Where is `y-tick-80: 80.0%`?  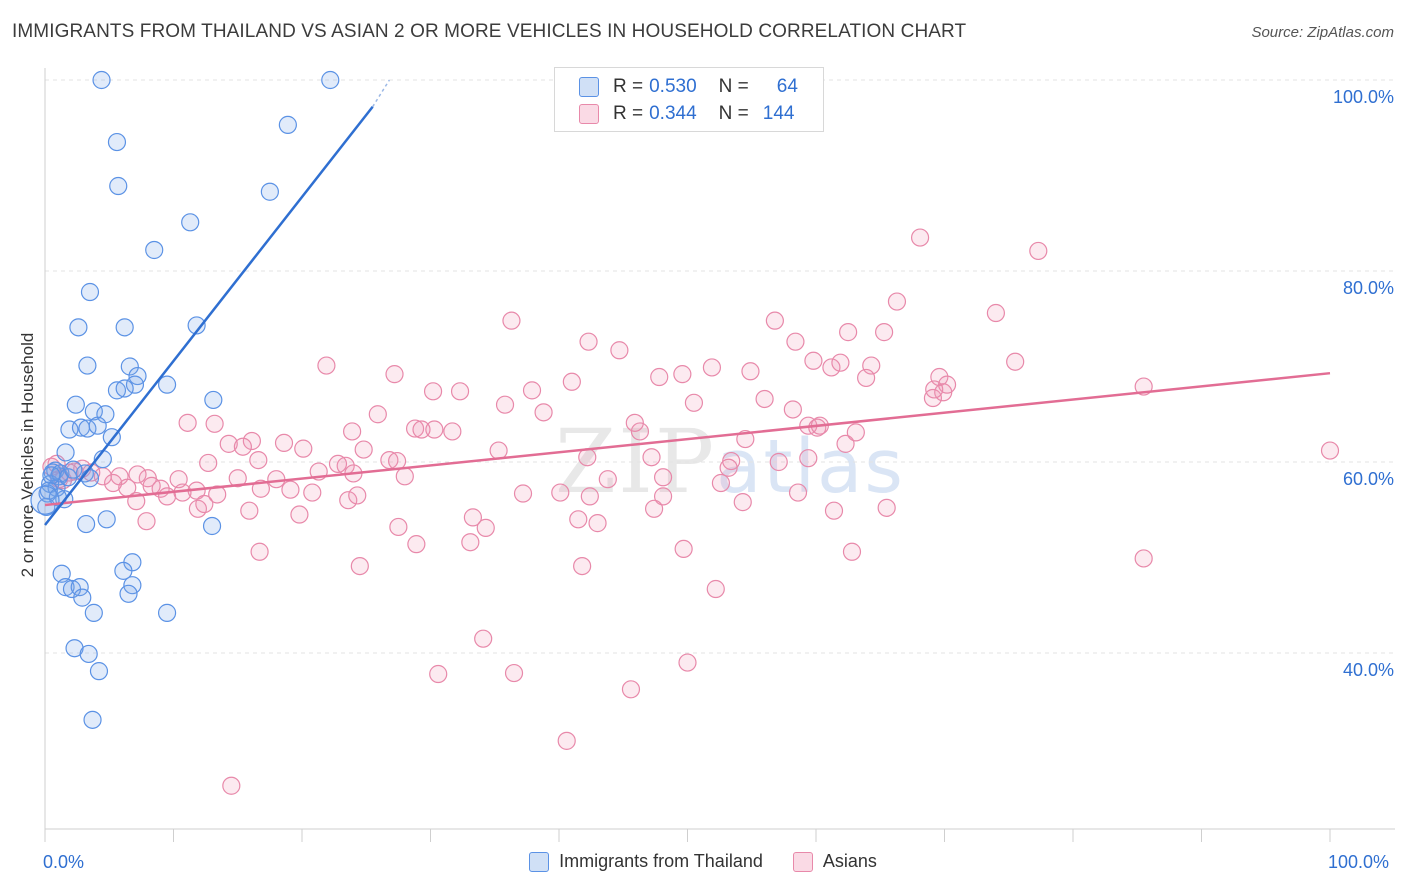 y-tick-80: 80.0% is located at coordinates (1368, 288).